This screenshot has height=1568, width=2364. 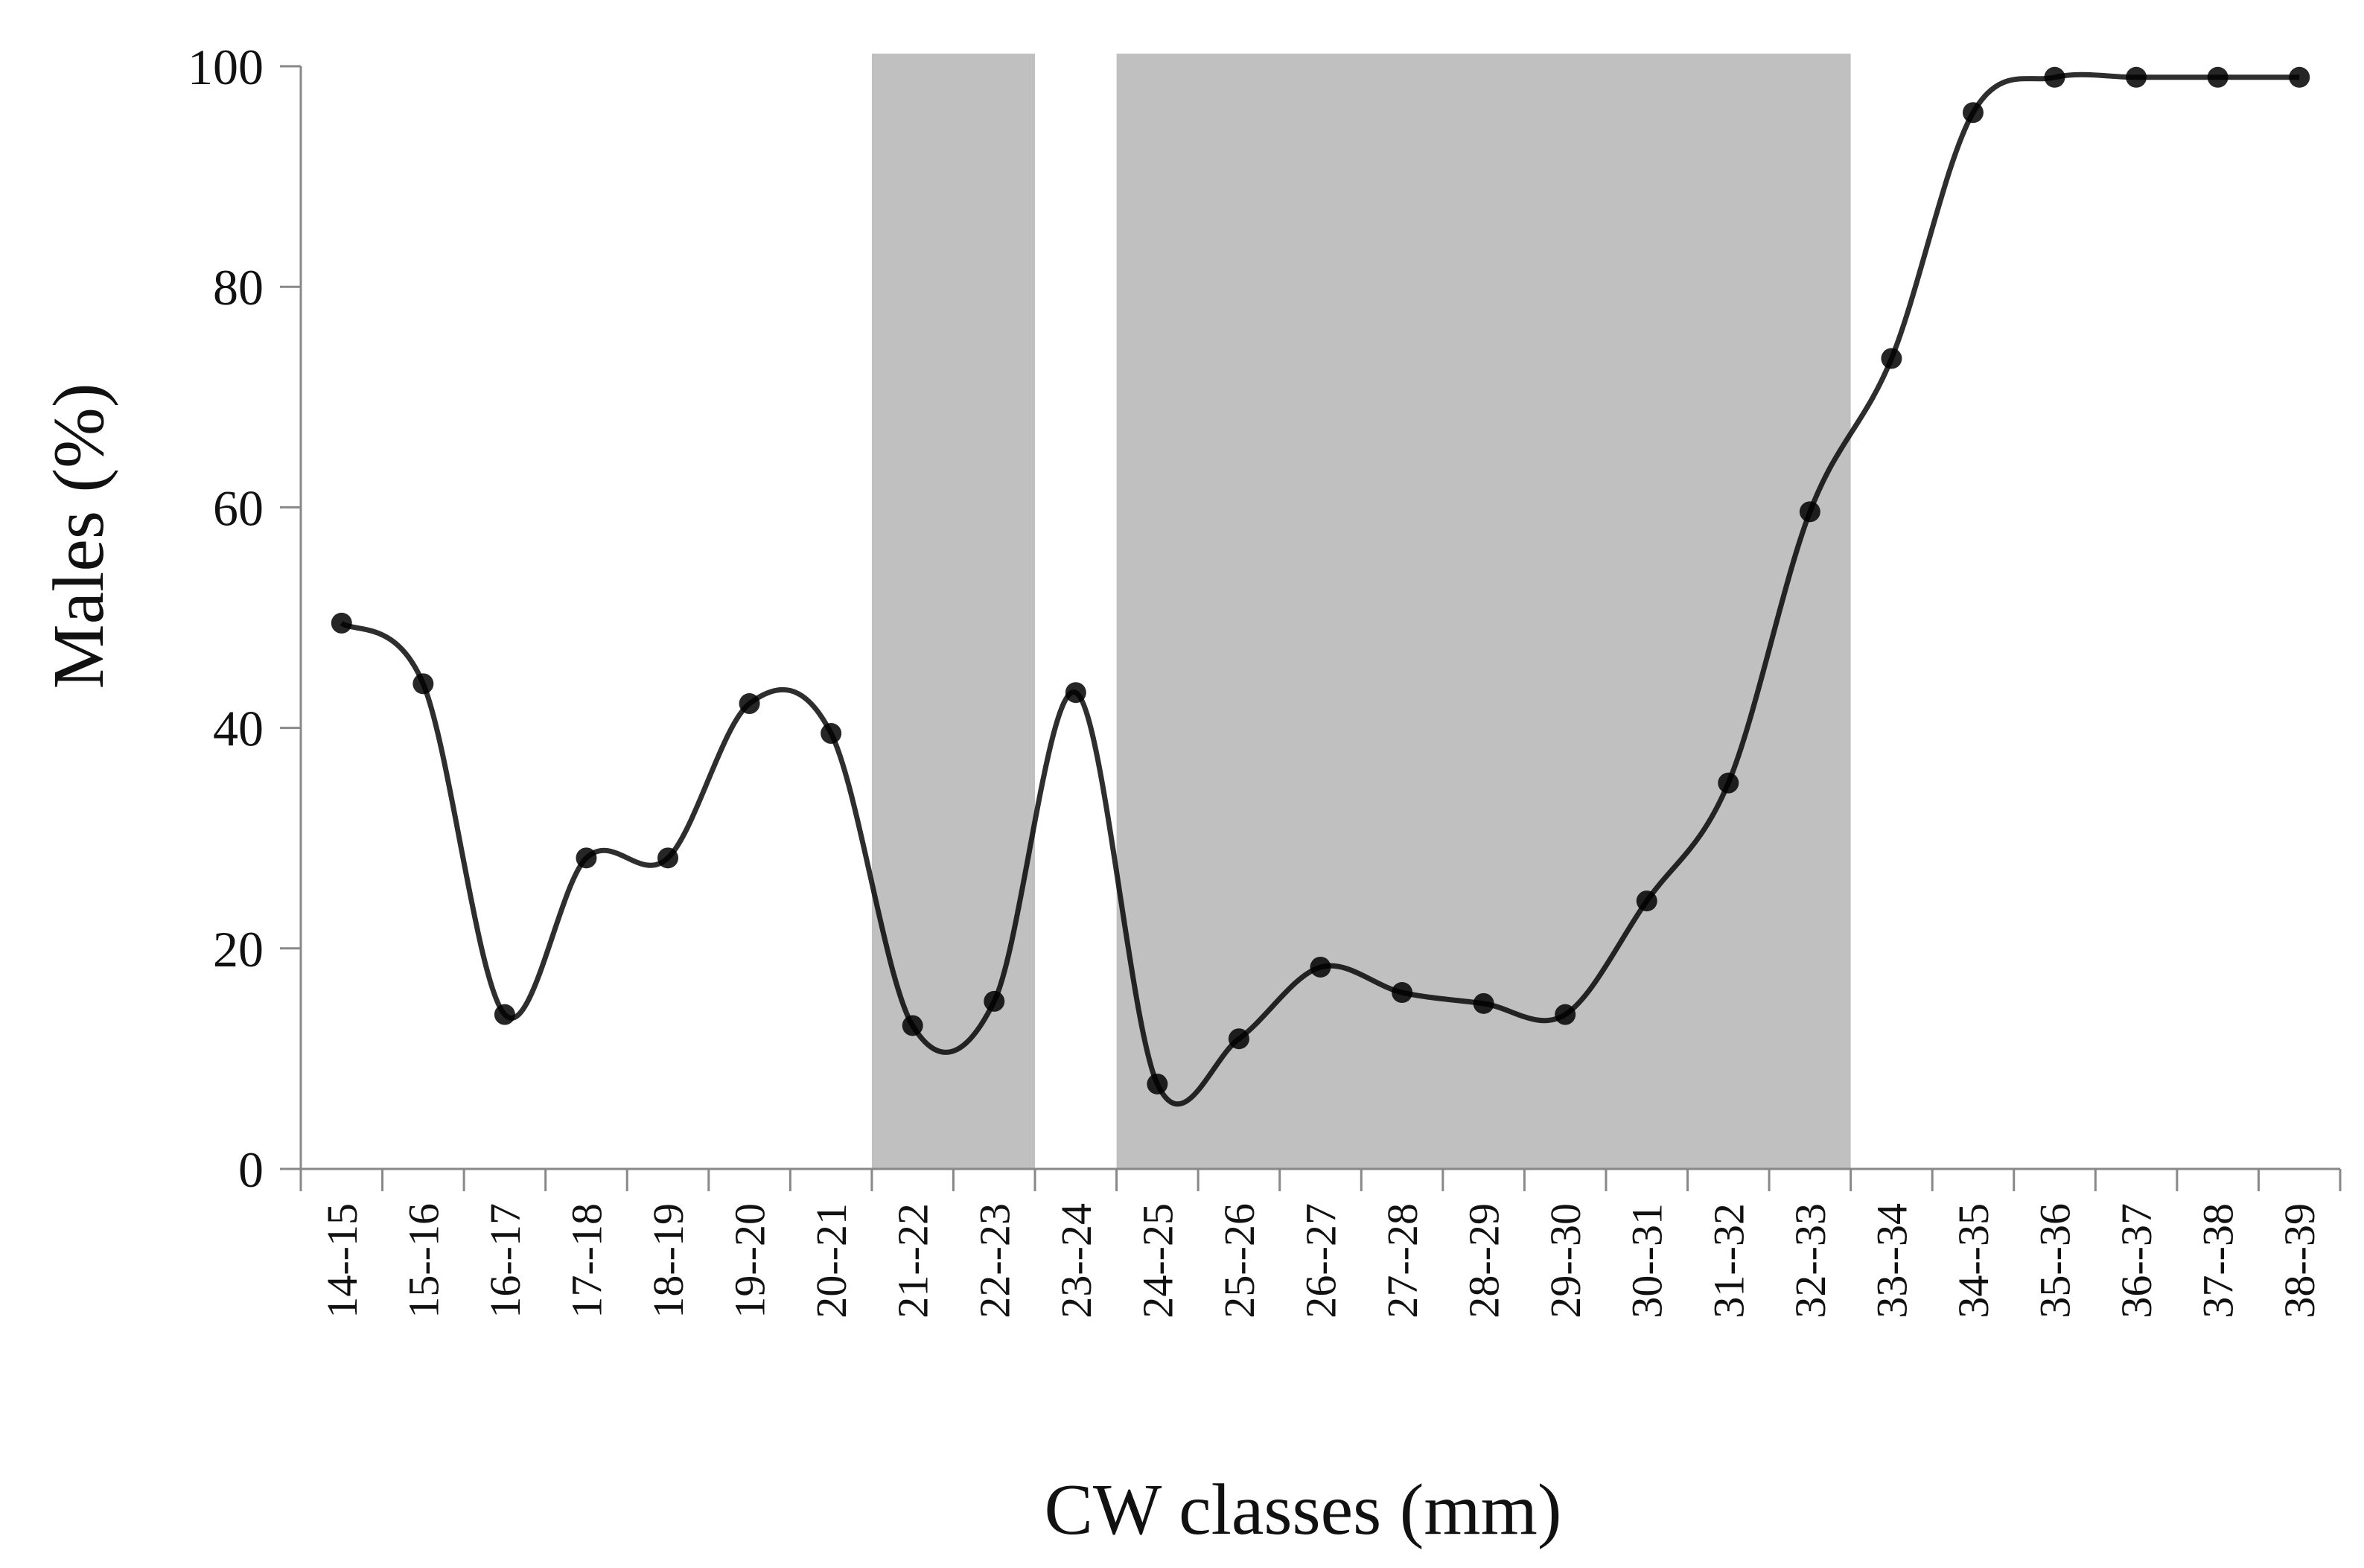 I want to click on data-point-21--22, so click(x=913, y=1025).